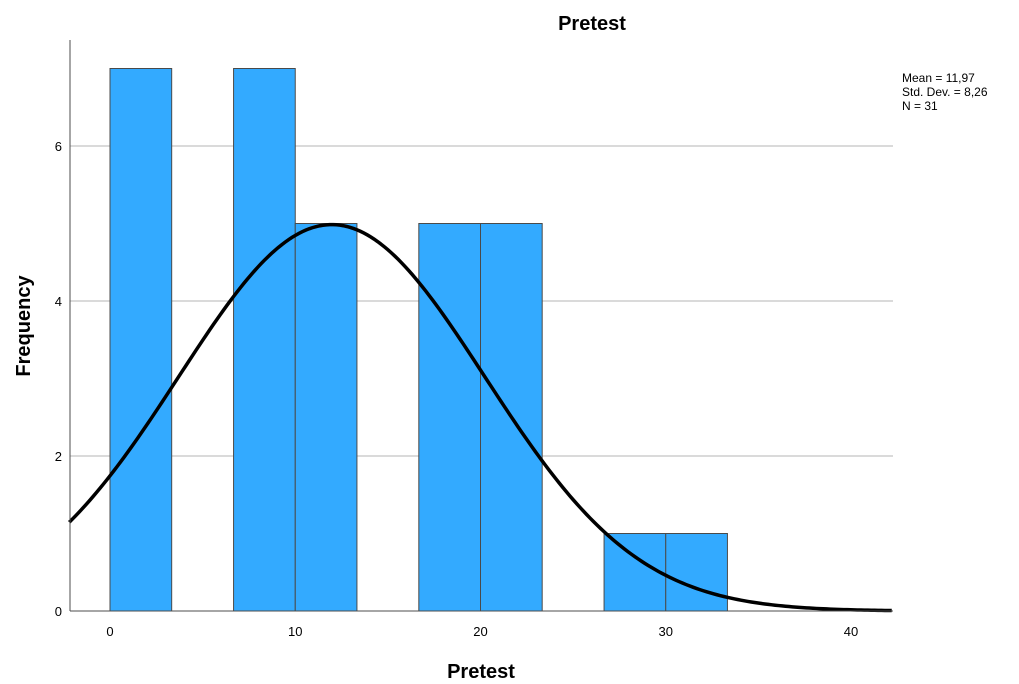 The image size is (1019, 684). What do you see at coordinates (295, 631) in the screenshot?
I see `x-tick-label: 10` at bounding box center [295, 631].